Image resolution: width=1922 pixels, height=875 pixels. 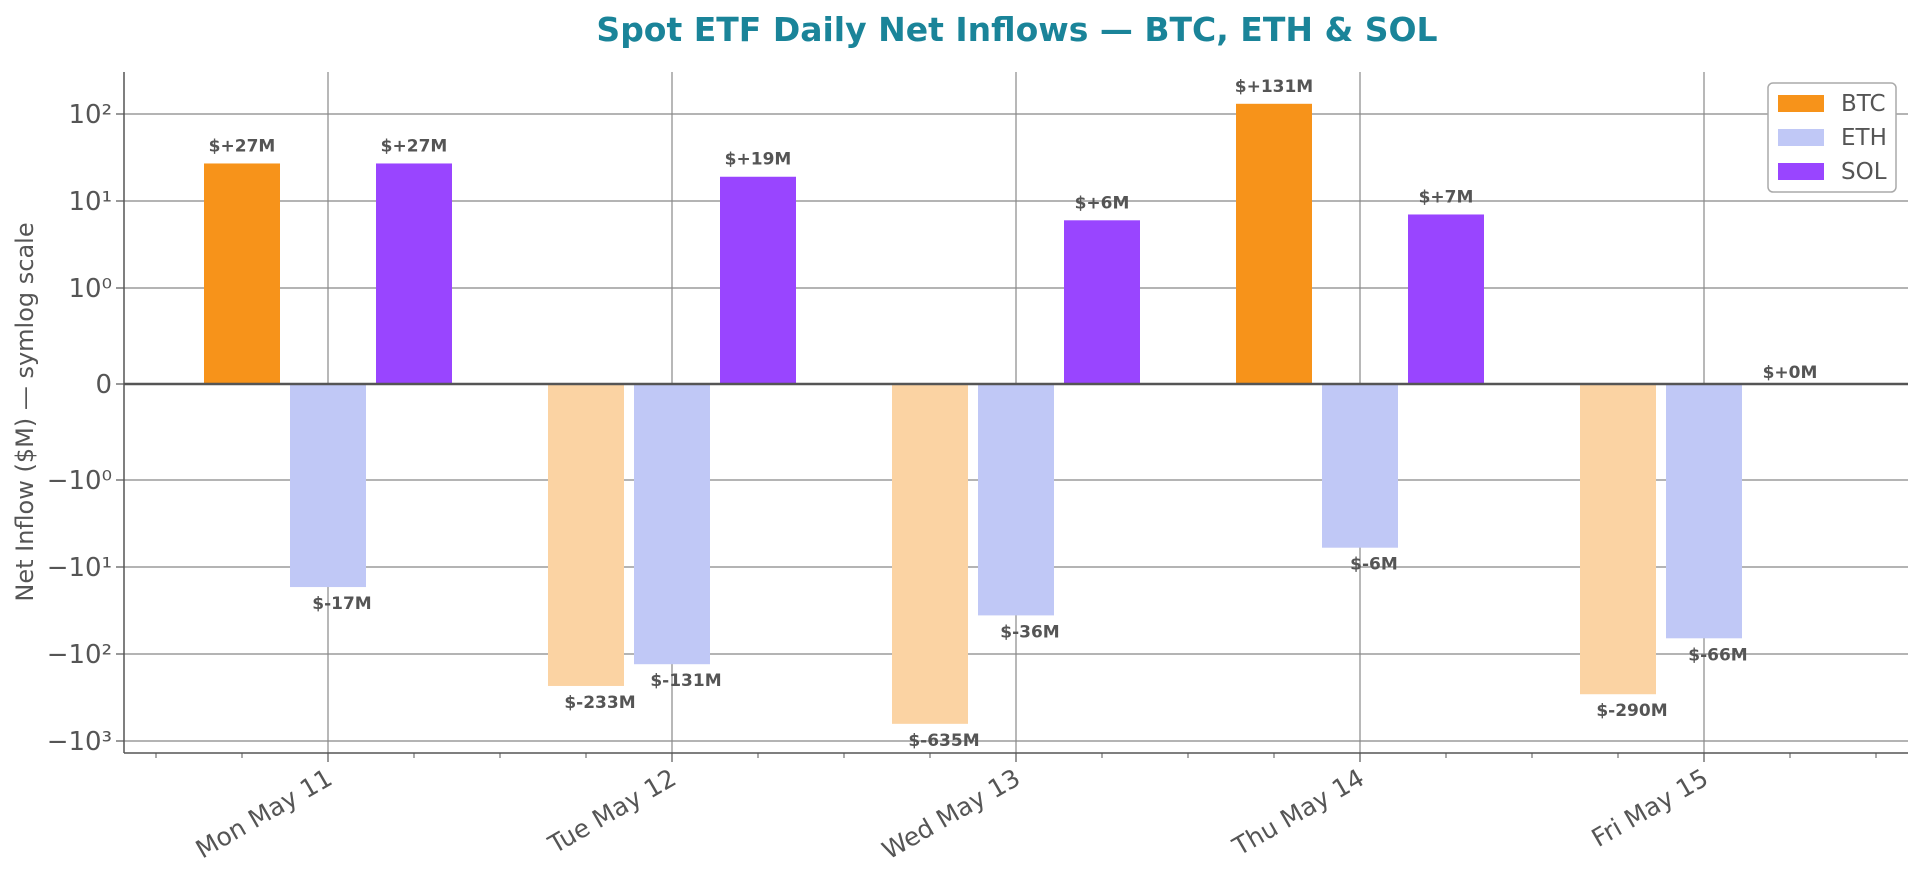 I want to click on x-tick-label: Mon May 11, so click(x=264, y=813).